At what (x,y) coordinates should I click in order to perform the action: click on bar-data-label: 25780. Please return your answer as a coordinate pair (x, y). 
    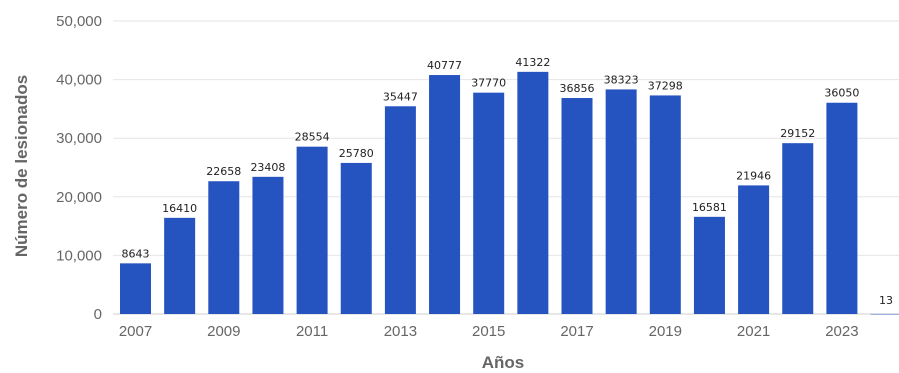
    Looking at the image, I should click on (356, 153).